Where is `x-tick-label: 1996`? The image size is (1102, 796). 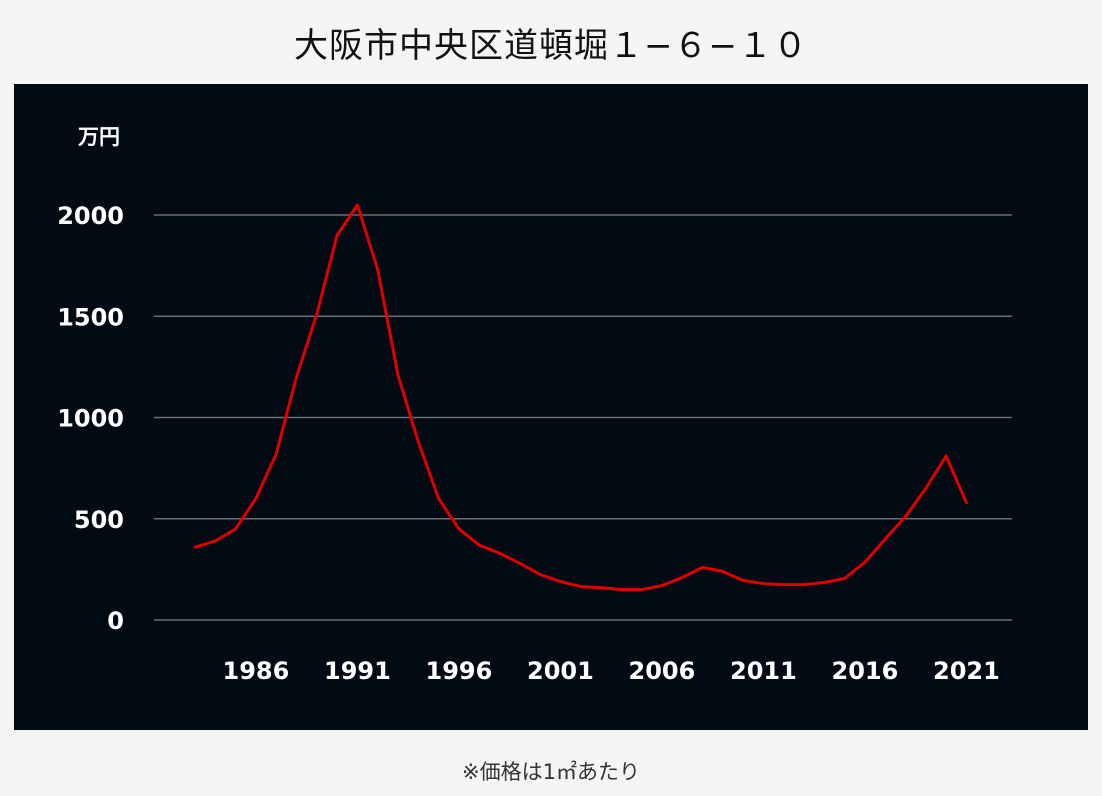
x-tick-label: 1996 is located at coordinates (459, 671).